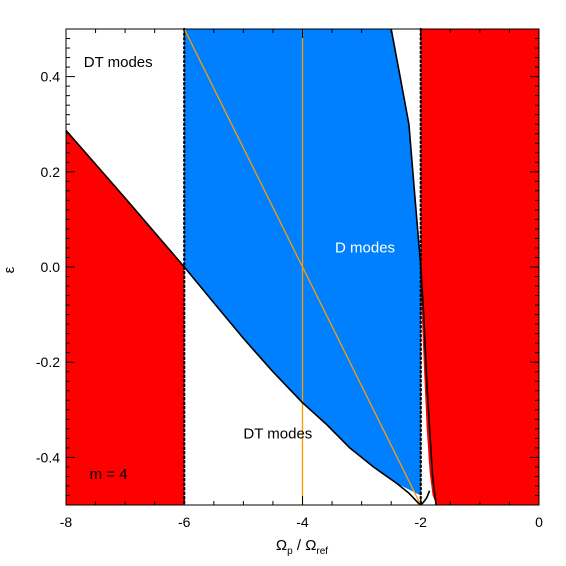  What do you see at coordinates (421, 522) in the screenshot?
I see `x-tick-label: -2` at bounding box center [421, 522].